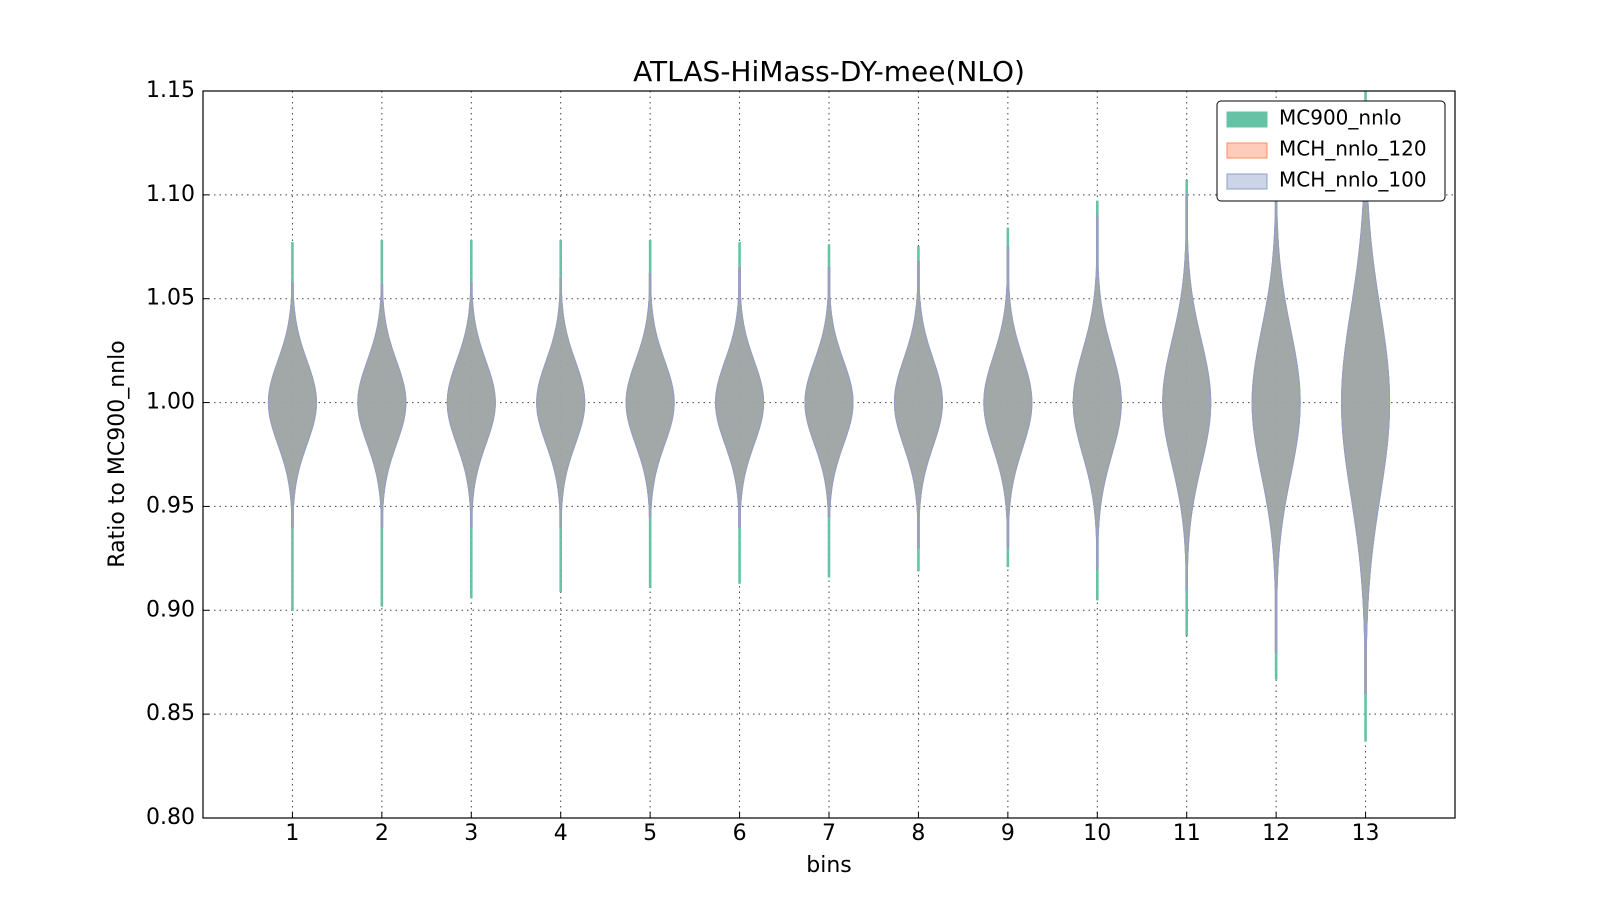  Describe the element at coordinates (170, 817) in the screenshot. I see `y-tick-label: 0.80` at that location.